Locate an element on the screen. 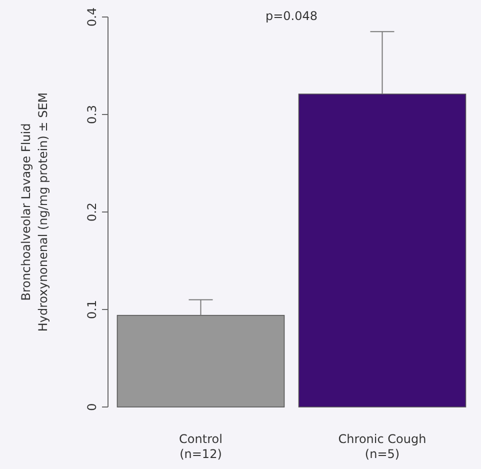 The image size is (481, 469). y-axis-title: Bronchoalveolar Lavage Fluid Hydroxynonenal (ng/mg protein) ± SEM is located at coordinates (34, 212).